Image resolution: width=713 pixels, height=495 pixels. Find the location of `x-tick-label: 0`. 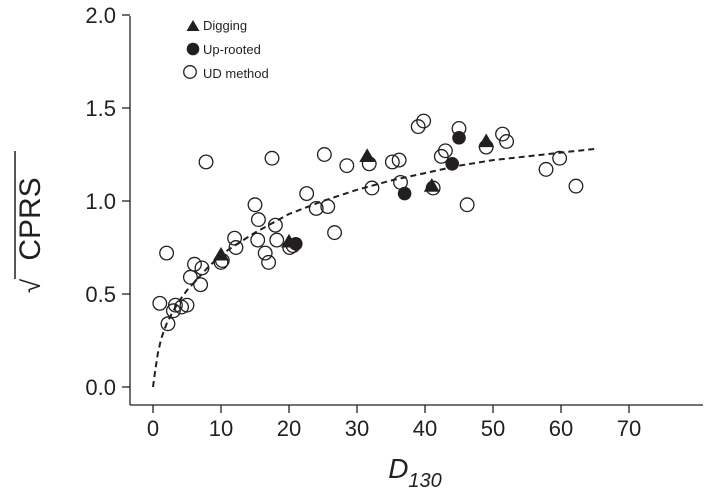

x-tick-label: 0 is located at coordinates (153, 428).